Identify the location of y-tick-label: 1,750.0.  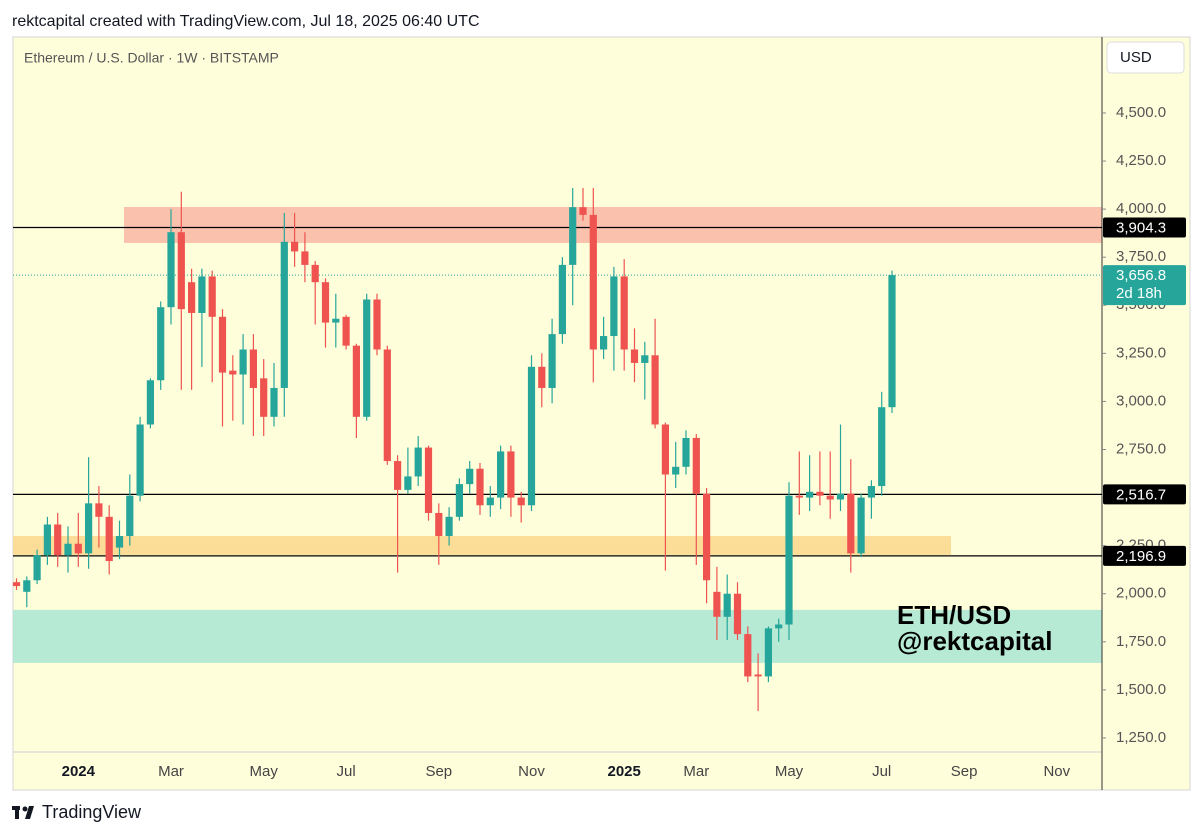
(1141, 641).